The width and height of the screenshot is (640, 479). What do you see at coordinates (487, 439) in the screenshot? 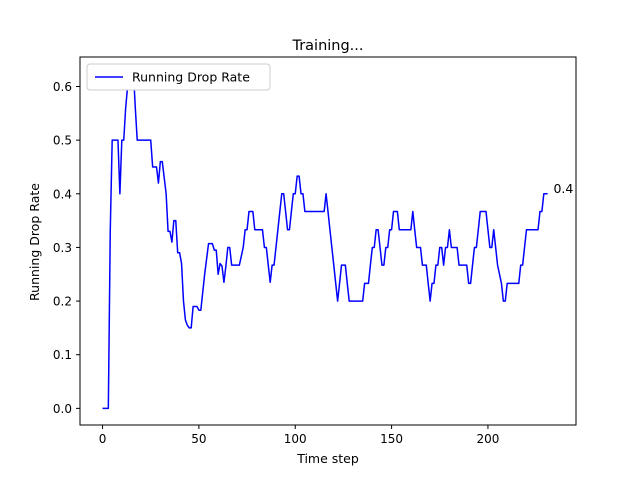
I see `x-tick-label: 200` at bounding box center [487, 439].